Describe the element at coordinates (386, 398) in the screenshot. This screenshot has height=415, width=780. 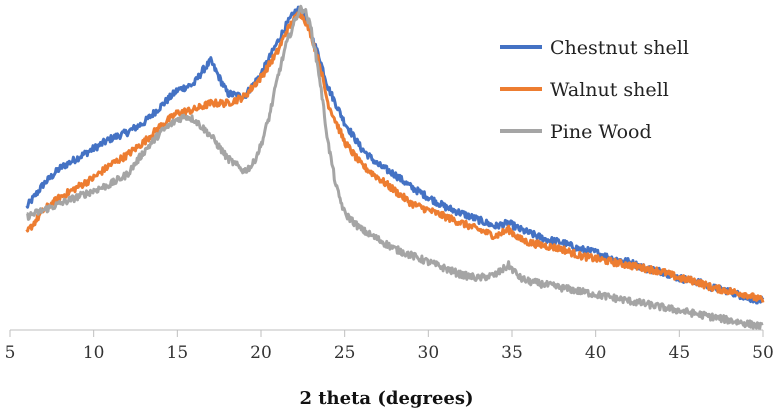
I see `x-axis-title: 2 theta (degrees)` at that location.